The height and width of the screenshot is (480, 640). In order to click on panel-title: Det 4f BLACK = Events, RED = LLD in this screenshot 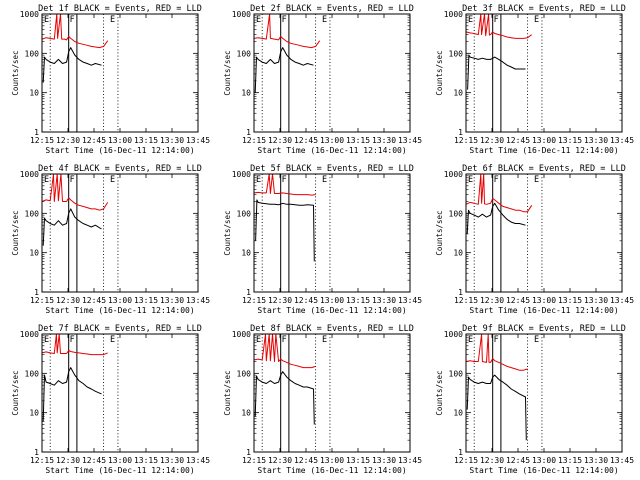, I will do `click(120, 169)`.